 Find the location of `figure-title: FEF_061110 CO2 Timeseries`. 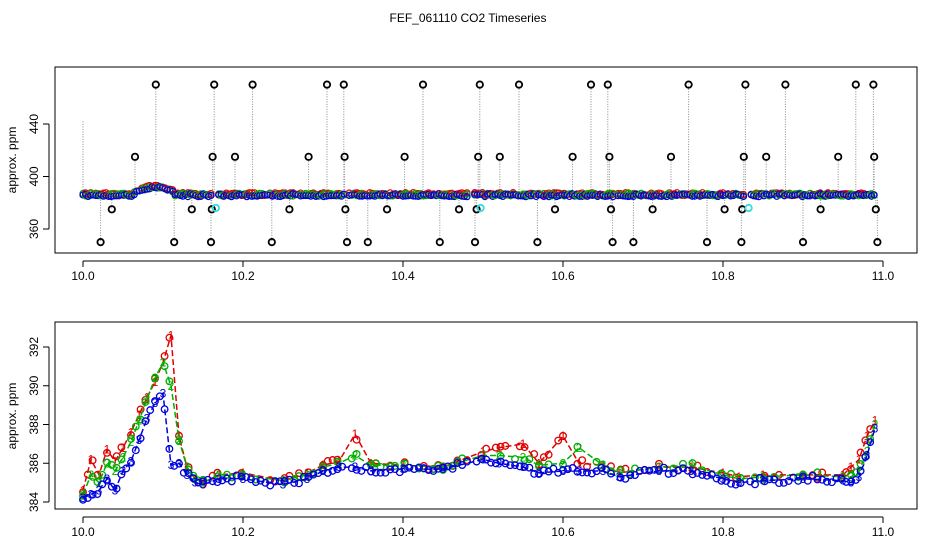

figure-title: FEF_061110 CO2 Timeseries is located at coordinates (468, 18).